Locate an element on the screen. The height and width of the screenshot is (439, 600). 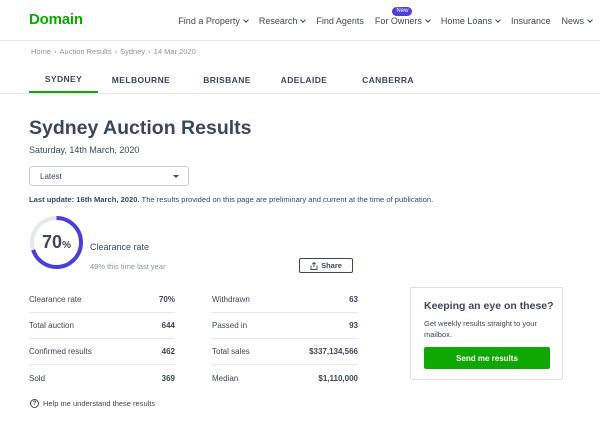
tabs-divider is located at coordinates (300, 93).